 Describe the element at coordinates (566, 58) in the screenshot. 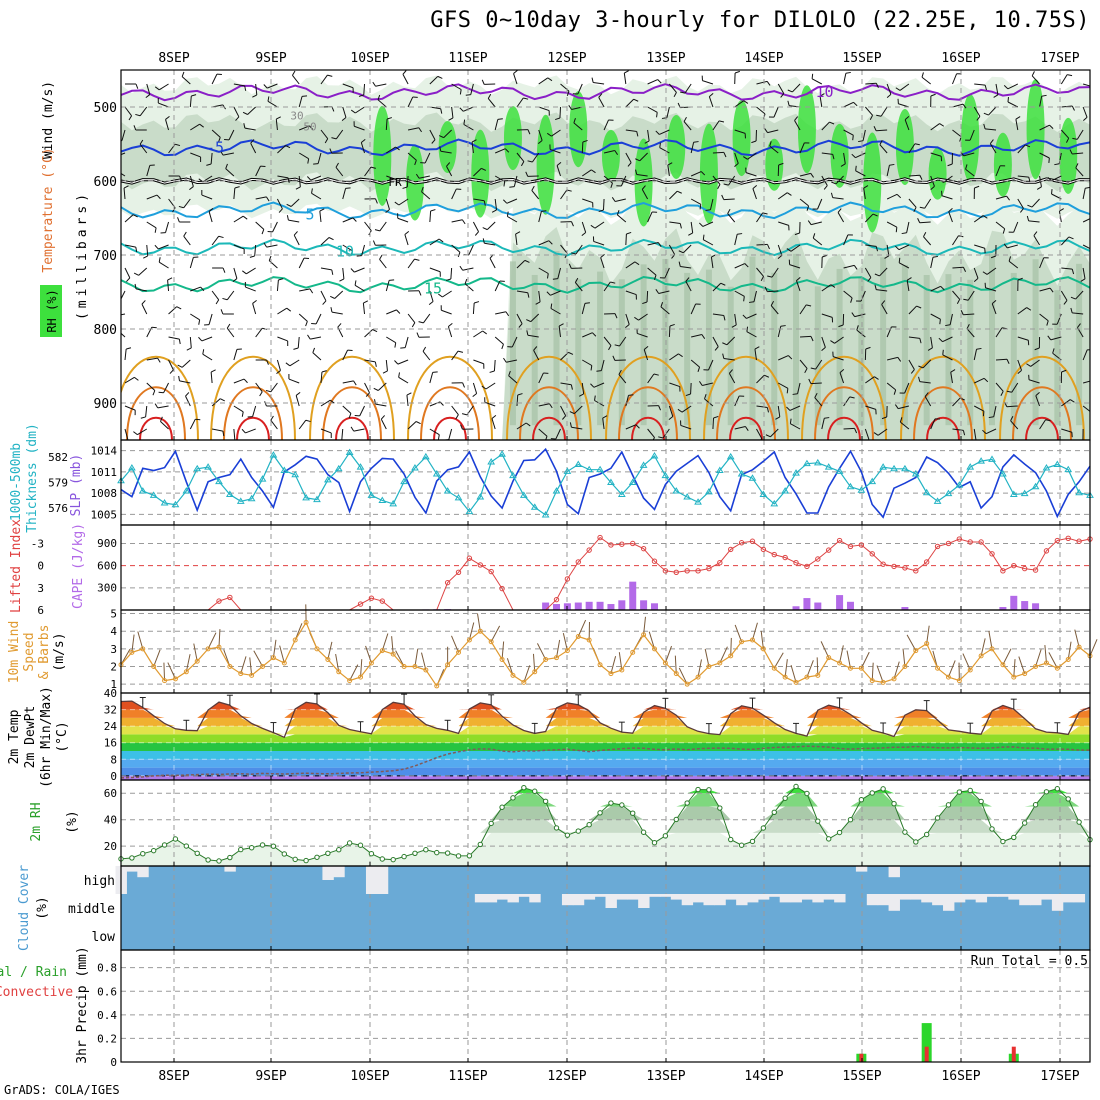

I see `date-label-top: 12SEP` at that location.